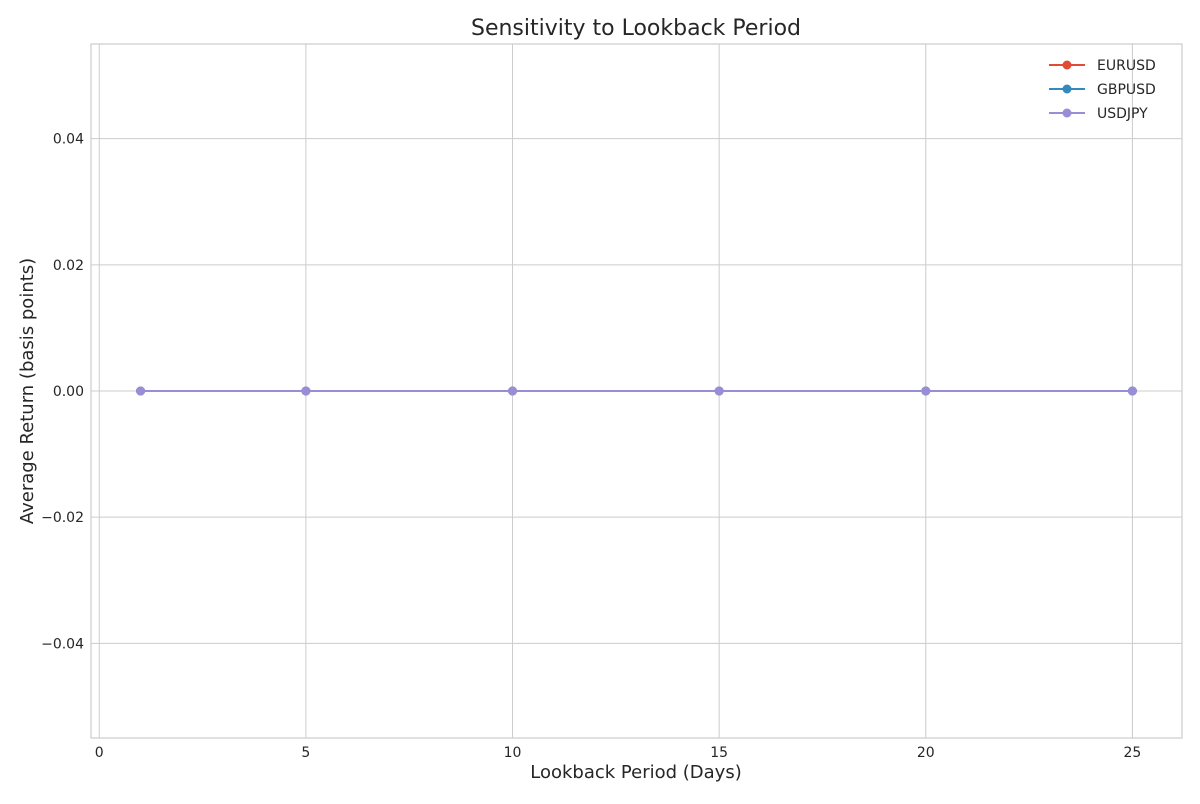  I want to click on x-tick-label: 10, so click(513, 753).